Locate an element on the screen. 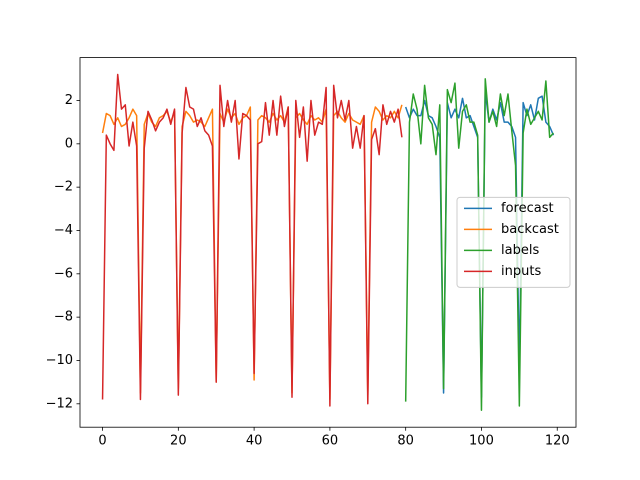 The height and width of the screenshot is (480, 640). x-tick-label: 0 is located at coordinates (102, 441).